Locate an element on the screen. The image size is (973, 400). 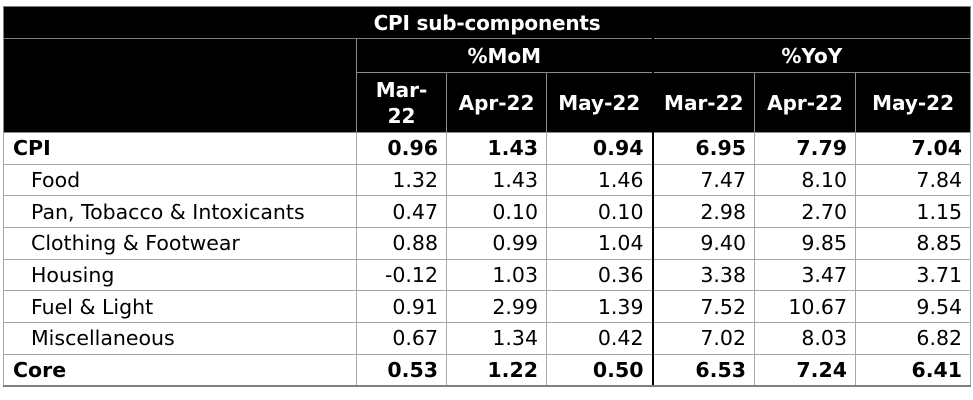
cell-value: 3.71 is located at coordinates (913, 275).